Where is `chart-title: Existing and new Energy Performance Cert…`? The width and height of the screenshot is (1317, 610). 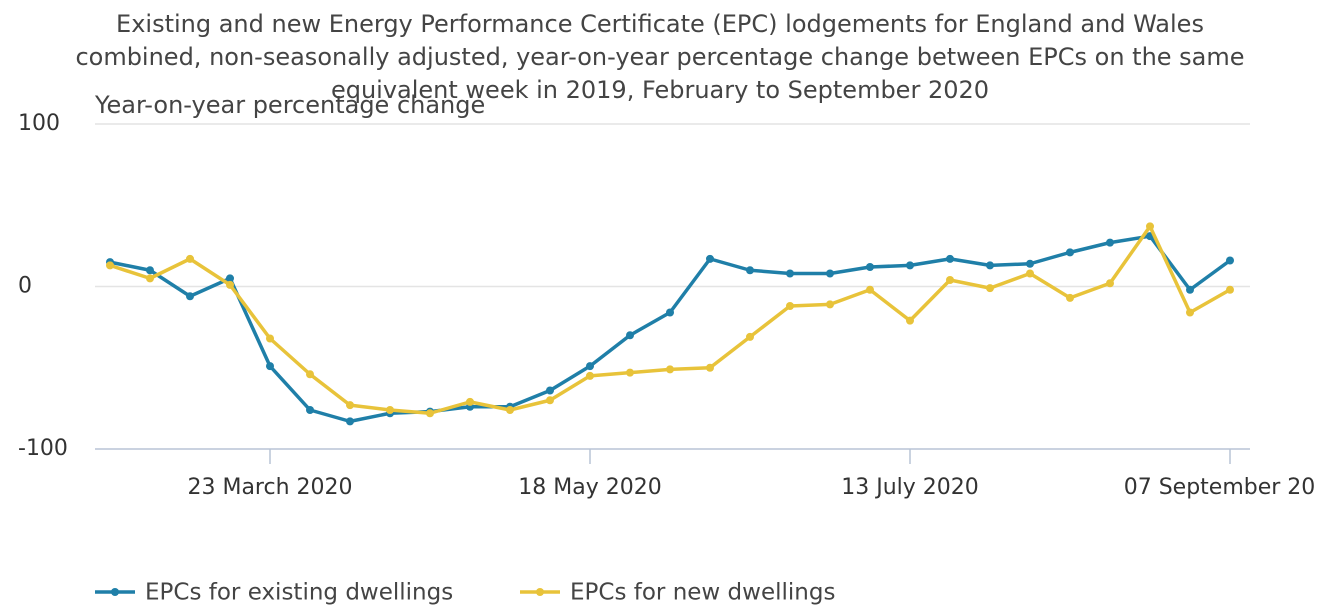 chart-title: Existing and new Energy Performance Cert… is located at coordinates (660, 57).